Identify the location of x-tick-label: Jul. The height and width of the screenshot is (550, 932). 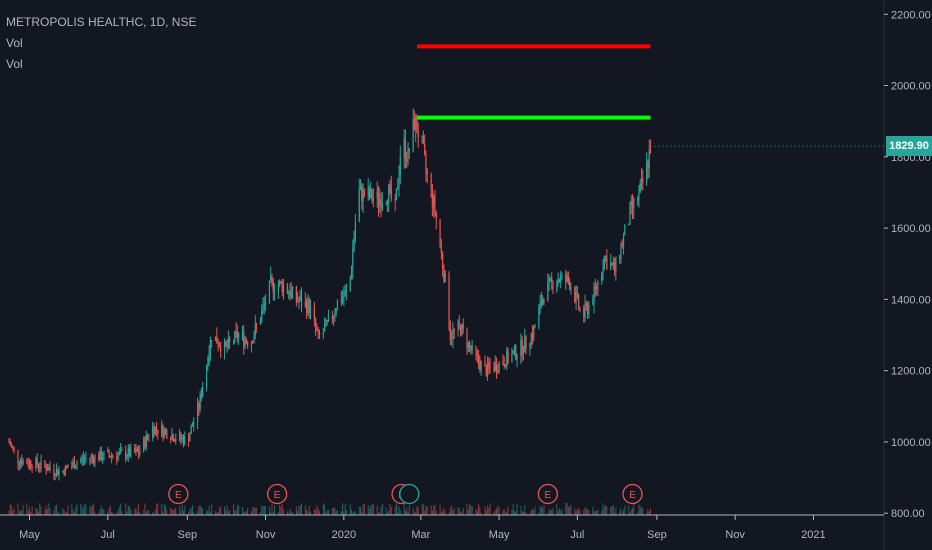
(577, 535).